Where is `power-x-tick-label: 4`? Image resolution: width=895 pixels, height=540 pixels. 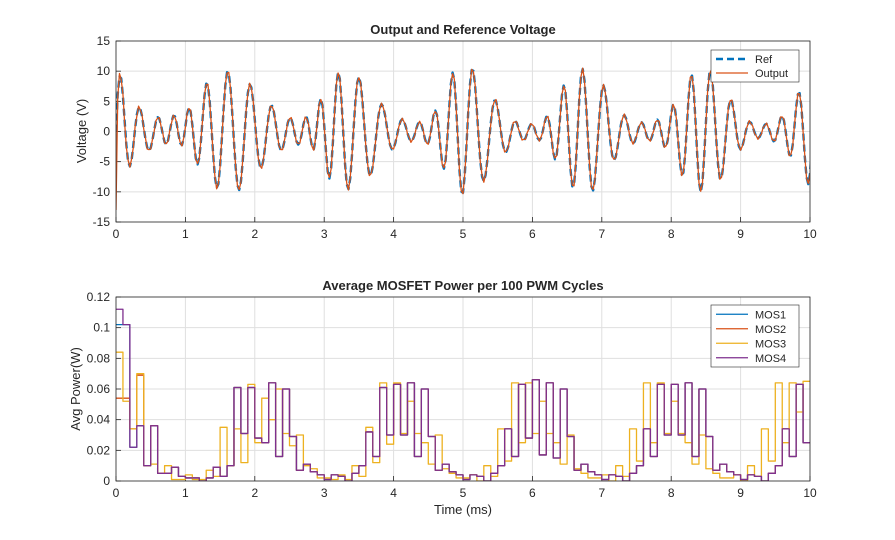
power-x-tick-label: 4 is located at coordinates (393, 493).